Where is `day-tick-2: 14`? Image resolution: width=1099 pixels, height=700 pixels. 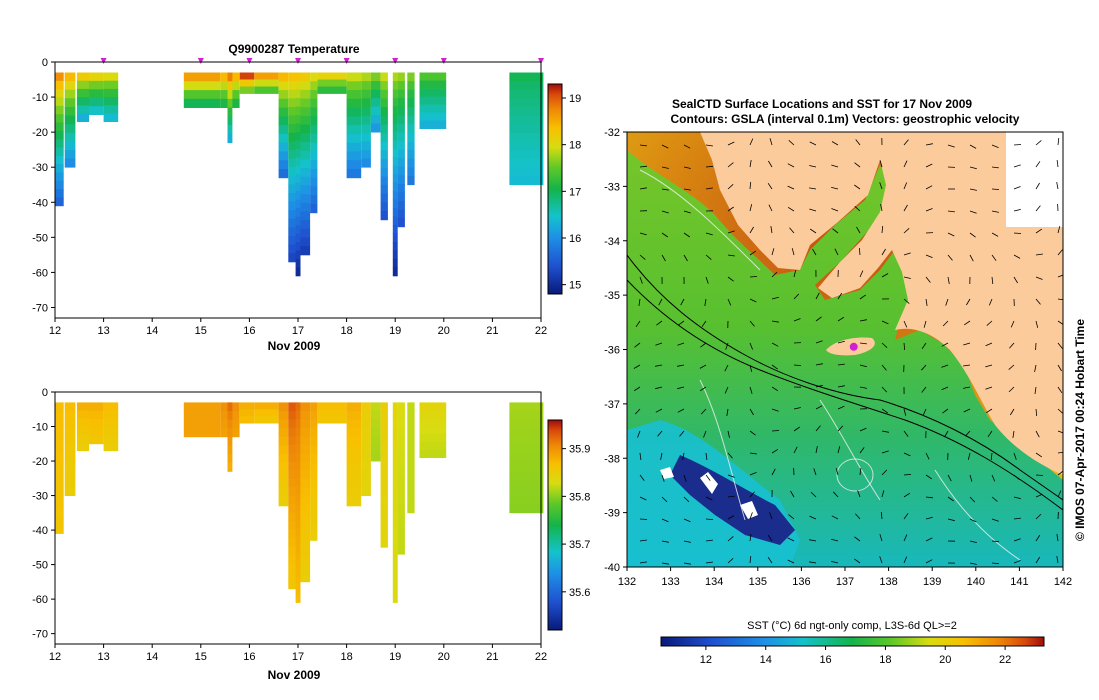 day-tick-2: 14 is located at coordinates (152, 331).